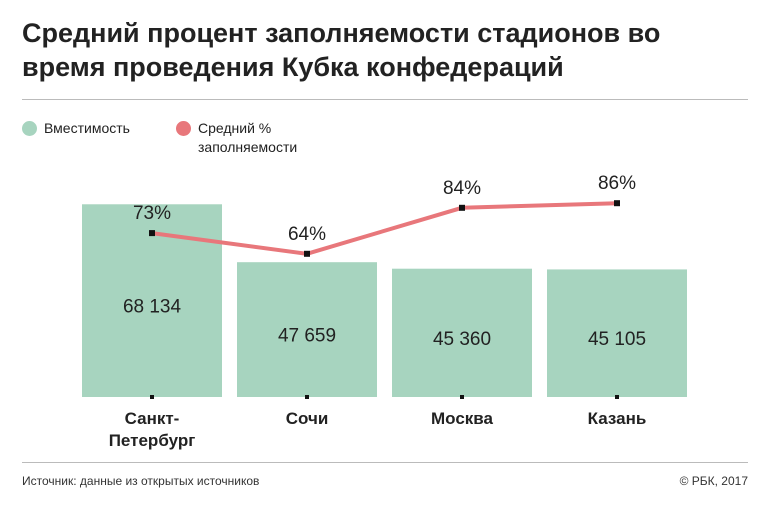  What do you see at coordinates (307, 418) in the screenshot?
I see `x-tick-label: Сочи` at bounding box center [307, 418].